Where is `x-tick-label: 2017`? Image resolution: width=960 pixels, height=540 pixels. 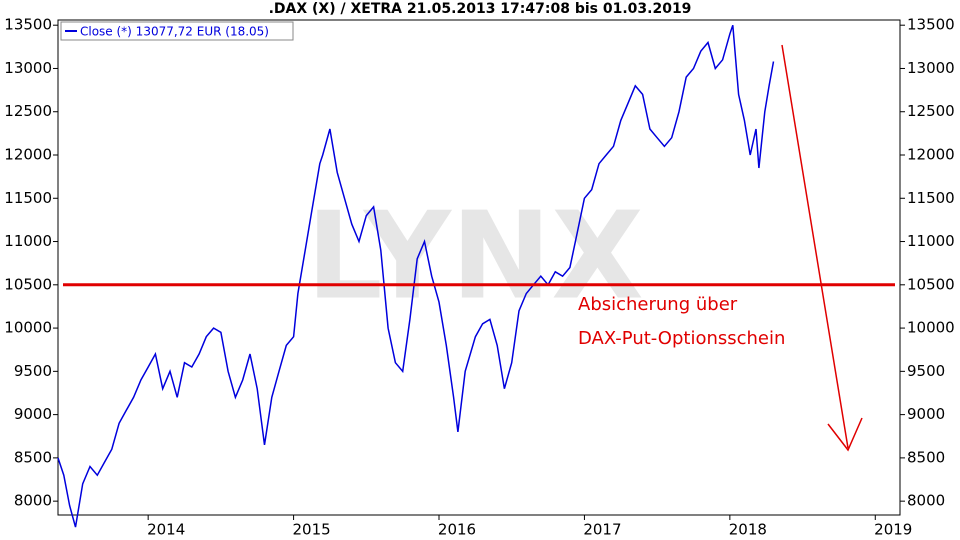 x-tick-label: 2017 is located at coordinates (602, 530).